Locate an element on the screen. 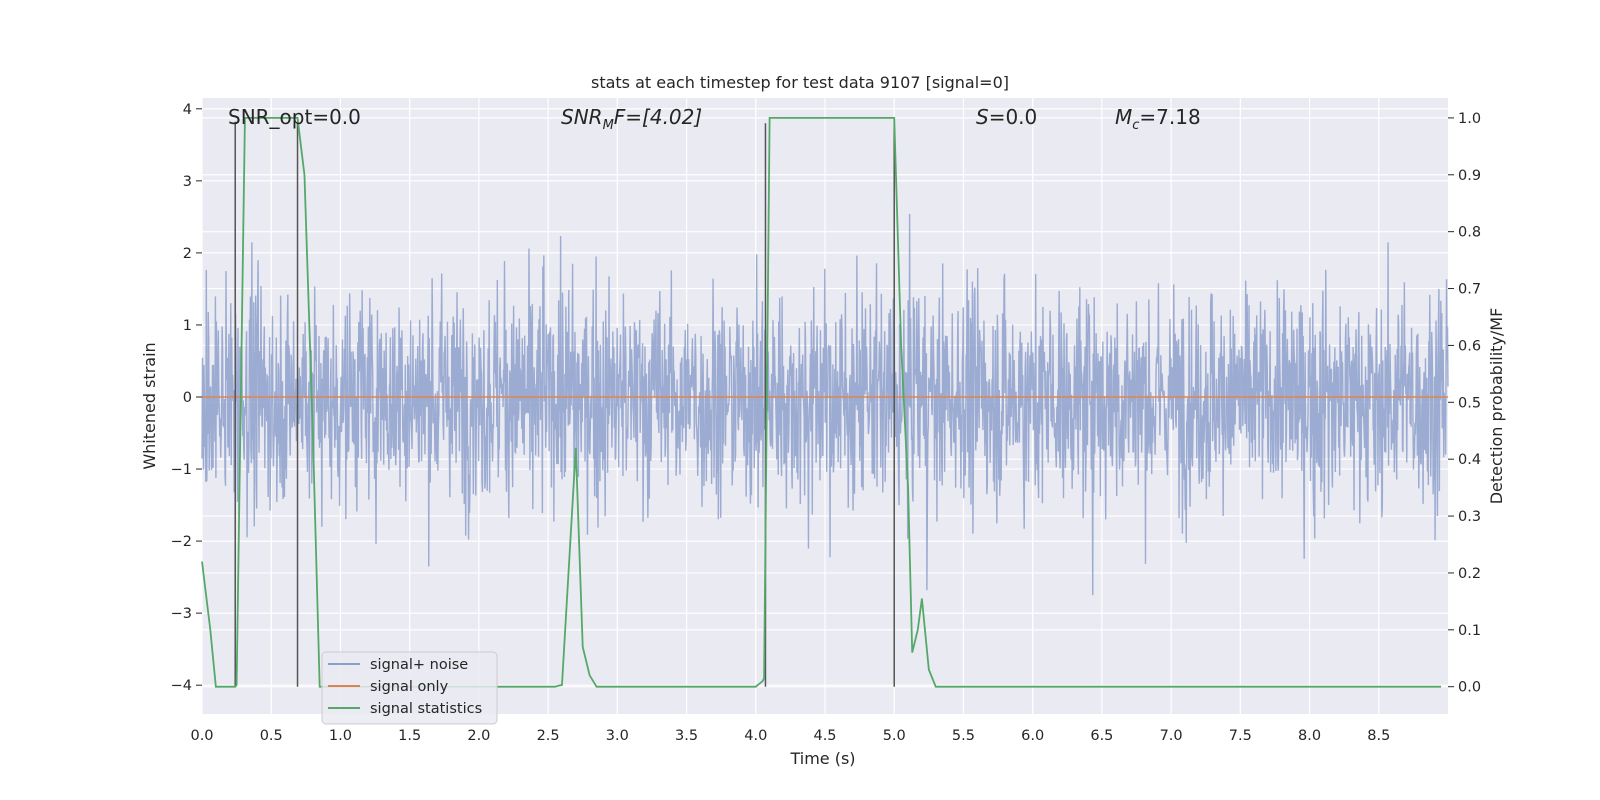 Image resolution: width=1600 pixels, height=800 pixels. x-tick-label: 1.5 is located at coordinates (409, 736).